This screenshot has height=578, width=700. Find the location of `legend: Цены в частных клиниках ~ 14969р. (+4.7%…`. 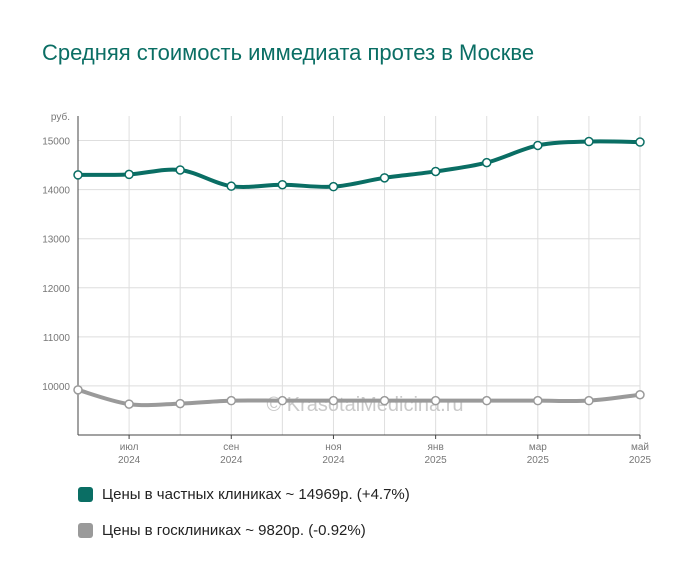

legend: Цены в частных клиниках ~ 14969р. (+4.7%… is located at coordinates (244, 520).